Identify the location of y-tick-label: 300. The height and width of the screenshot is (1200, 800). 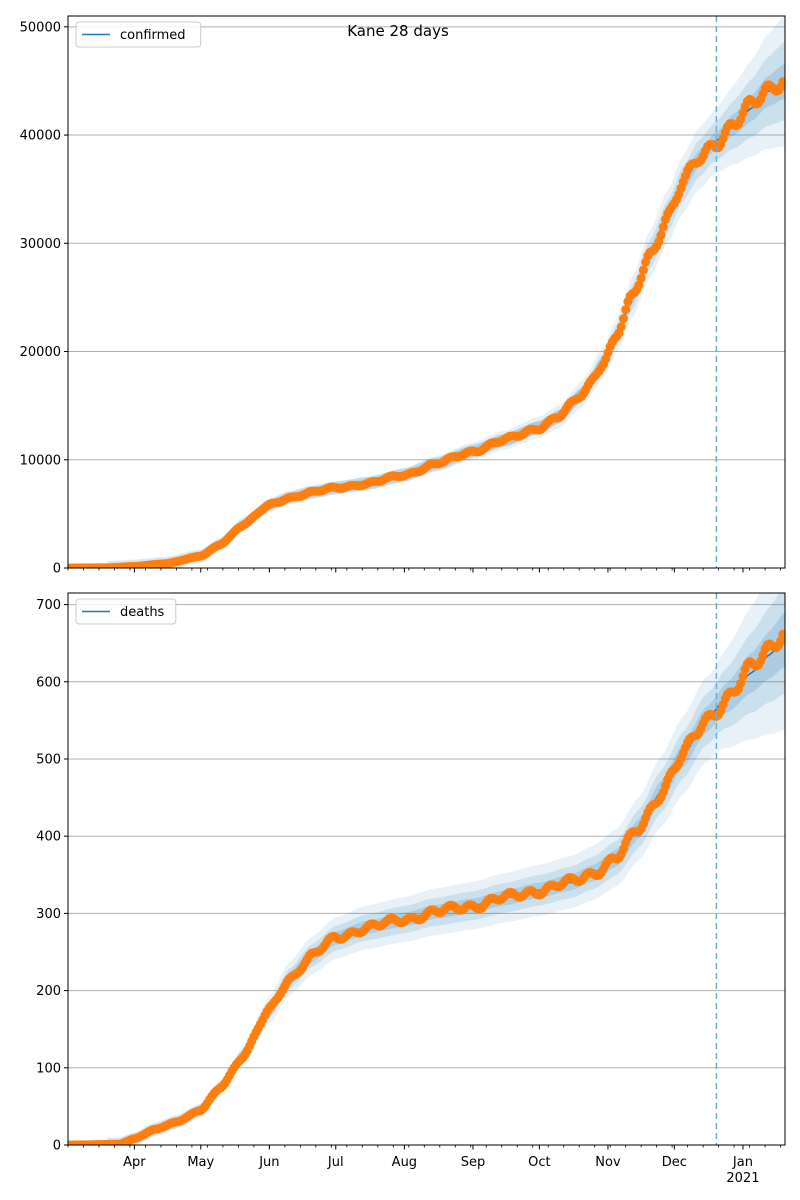
(48, 914).